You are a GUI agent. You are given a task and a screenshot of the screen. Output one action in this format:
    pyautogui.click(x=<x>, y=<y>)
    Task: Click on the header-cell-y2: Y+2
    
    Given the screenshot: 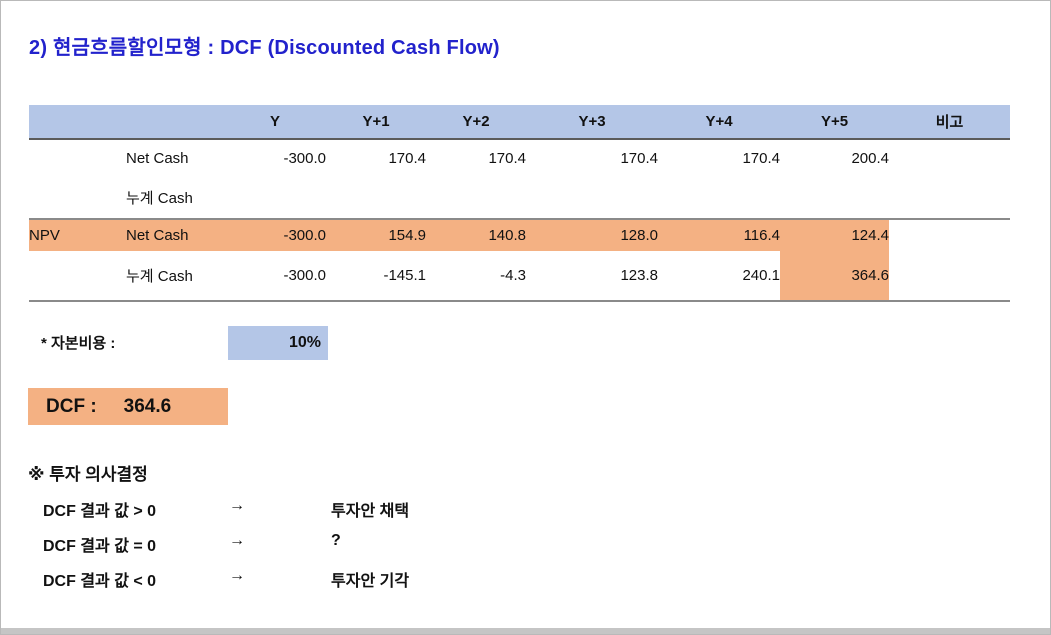 What is the action you would take?
    pyautogui.click(x=476, y=122)
    